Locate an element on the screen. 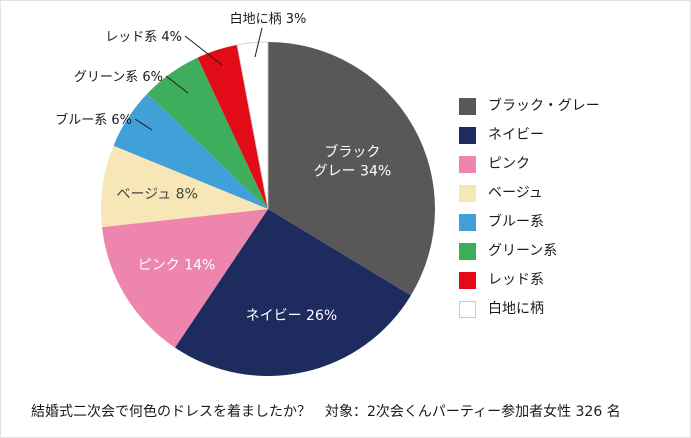  slice-label: グリーン系 6% is located at coordinates (118, 77).